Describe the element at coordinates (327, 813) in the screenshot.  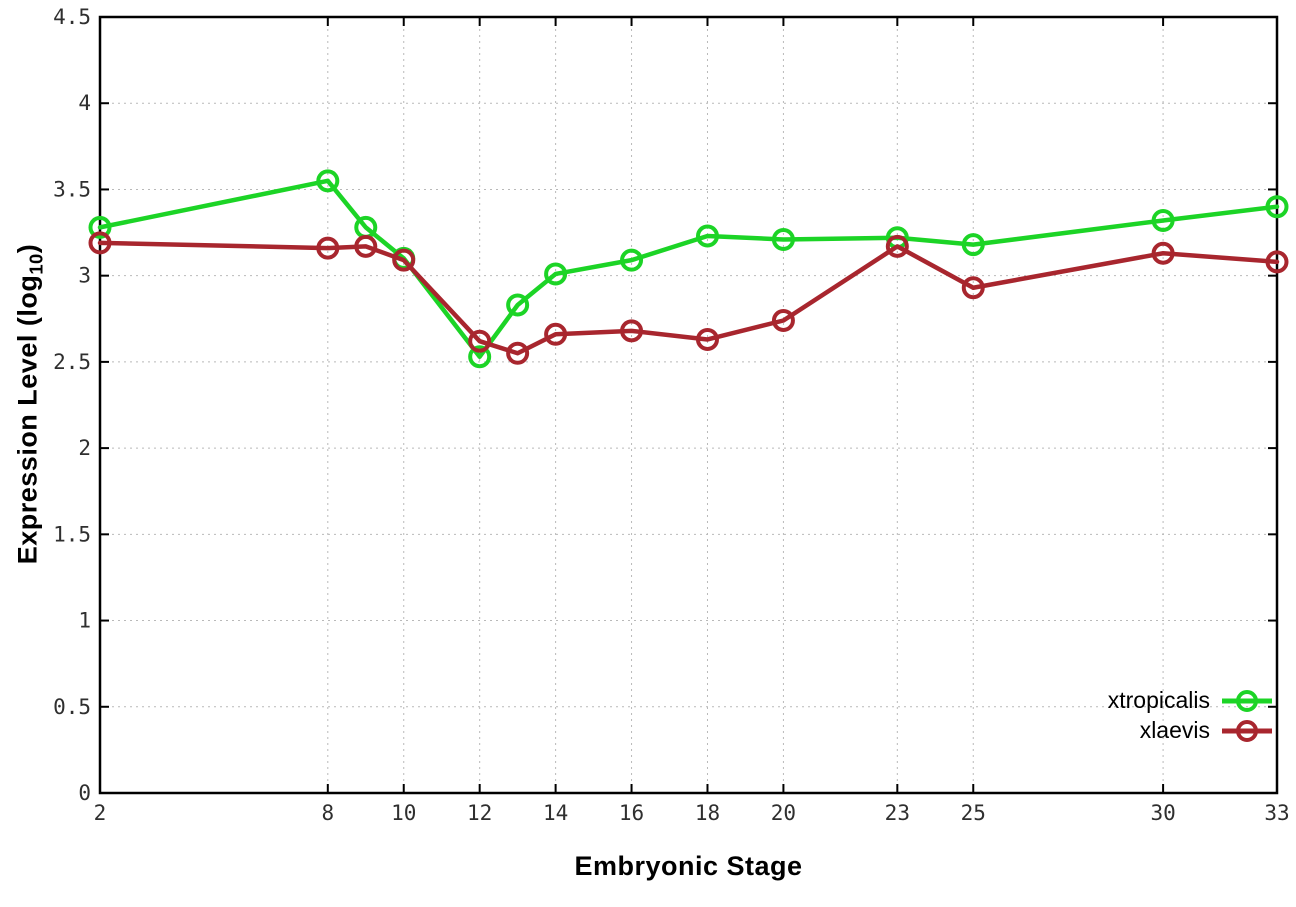
I see `x-tick-label: 8` at that location.